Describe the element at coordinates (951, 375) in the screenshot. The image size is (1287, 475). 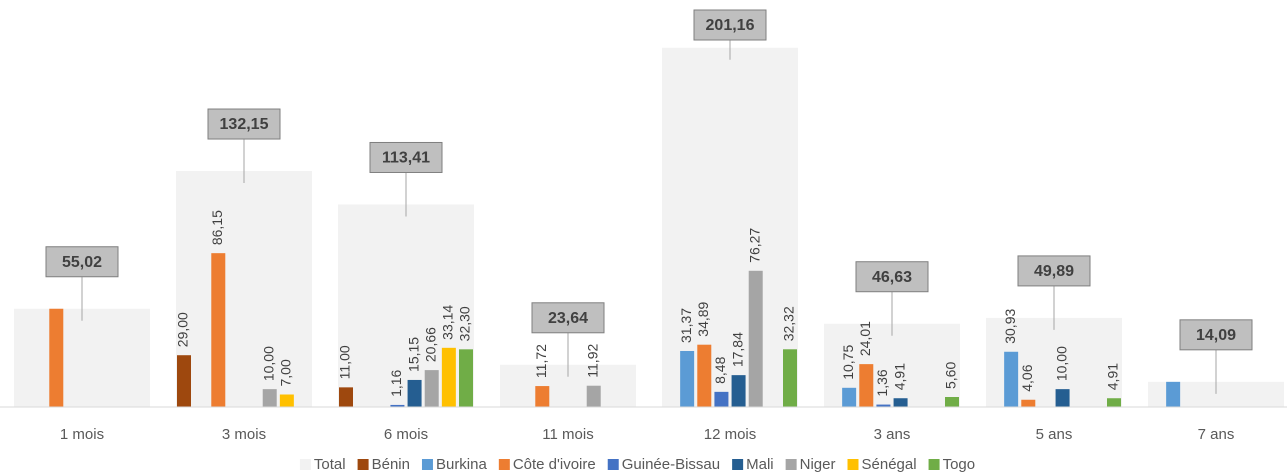
I see `data-label: 5,60` at that location.